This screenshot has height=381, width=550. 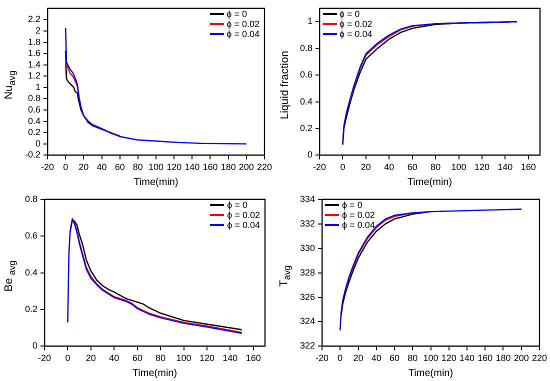 What do you see at coordinates (34, 53) in the screenshot?
I see `y-tick-label: 1.6` at bounding box center [34, 53].